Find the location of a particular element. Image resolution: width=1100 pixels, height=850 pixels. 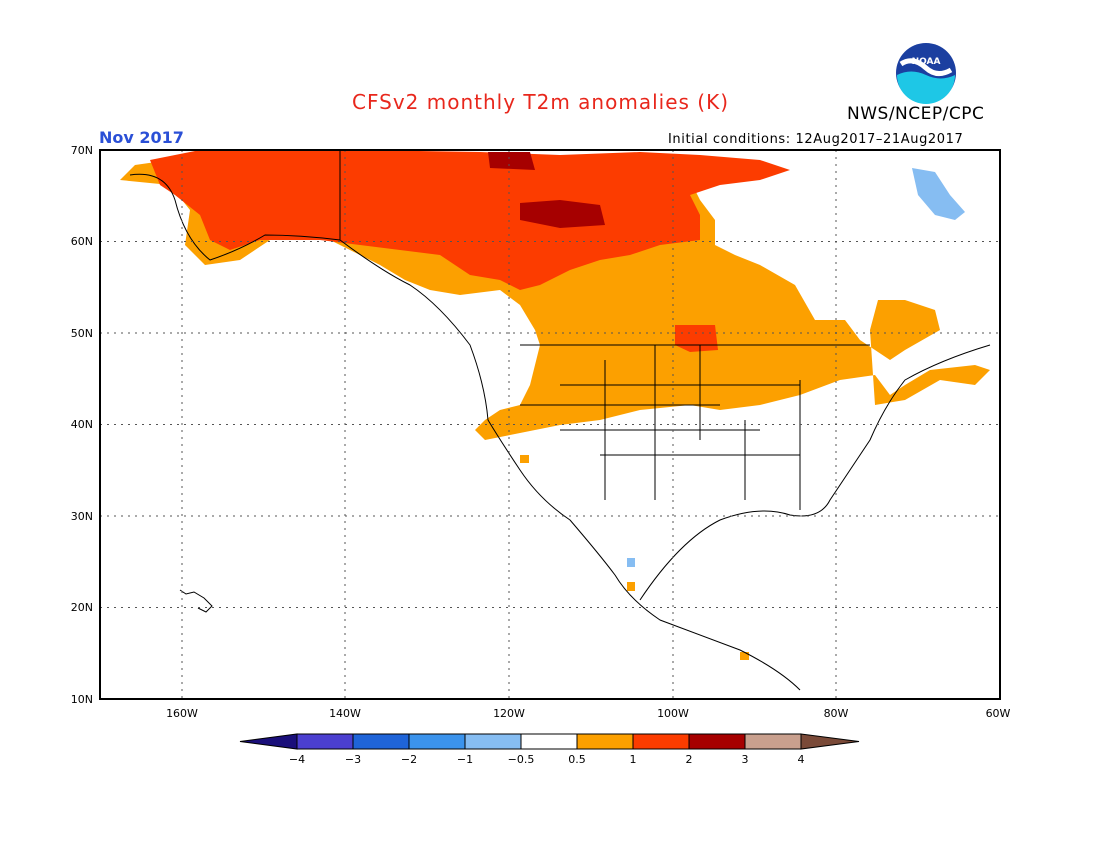

lat-label: 50N is located at coordinates (82, 333).